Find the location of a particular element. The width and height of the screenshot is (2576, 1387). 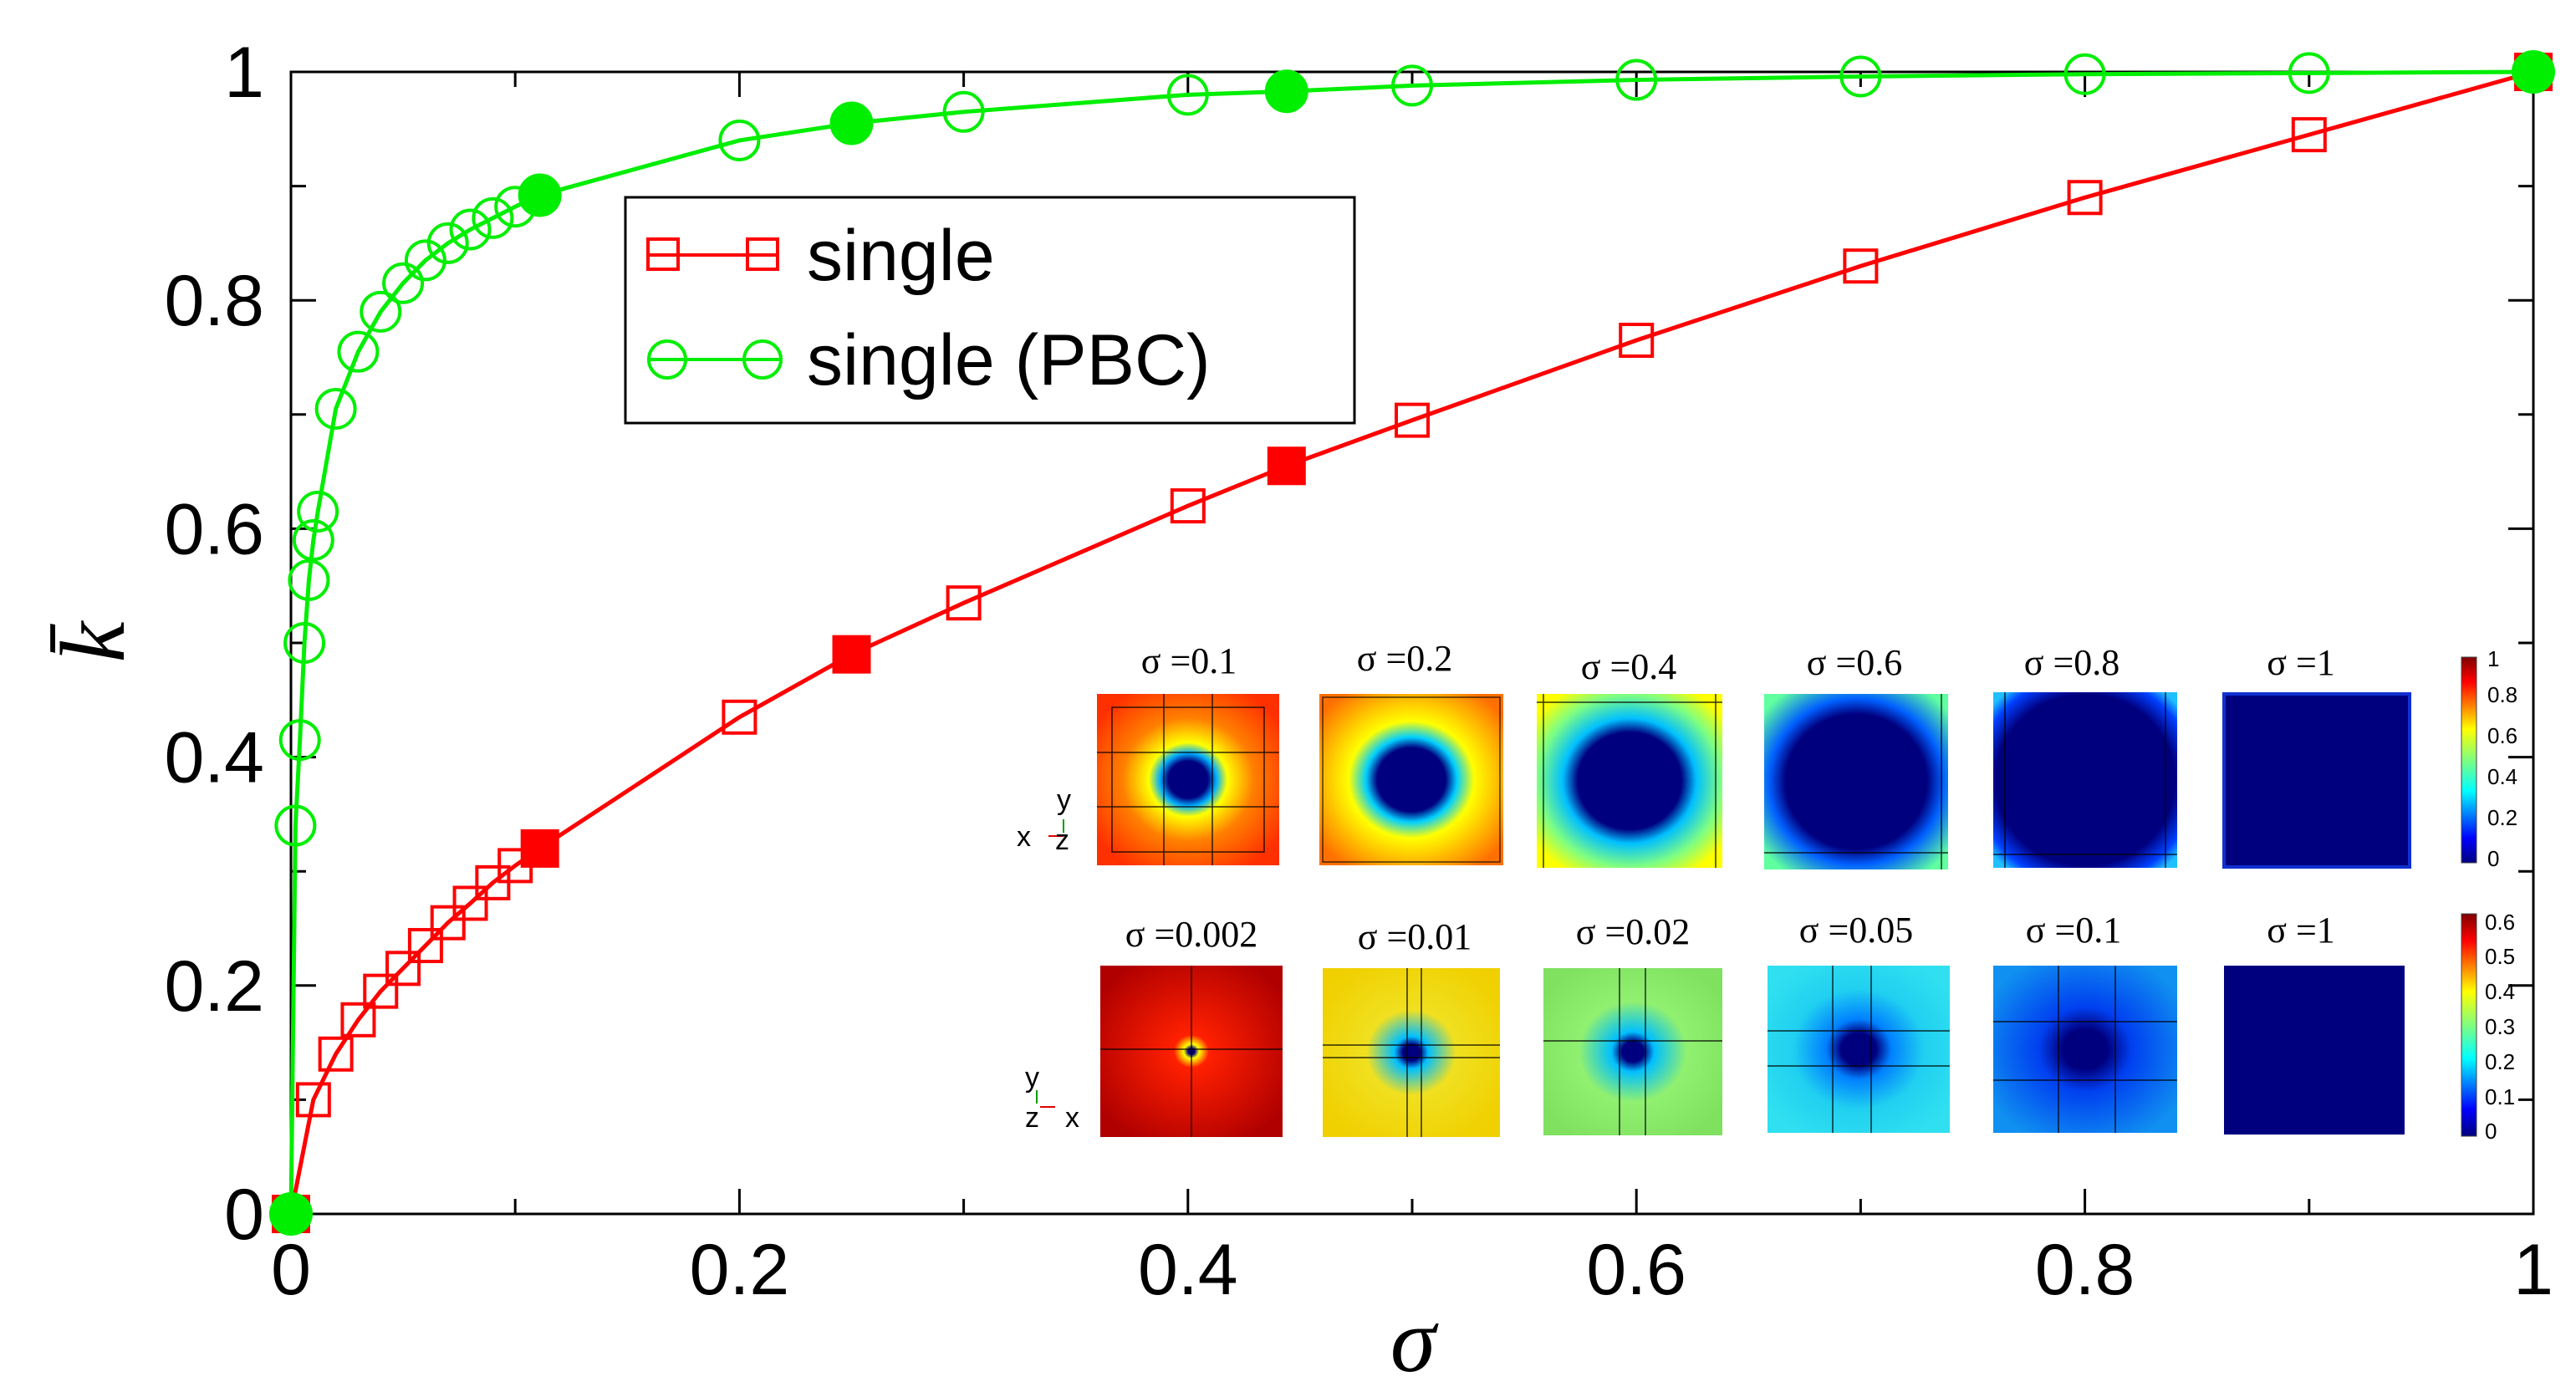

legend: single single (PBC) is located at coordinates (990, 310).